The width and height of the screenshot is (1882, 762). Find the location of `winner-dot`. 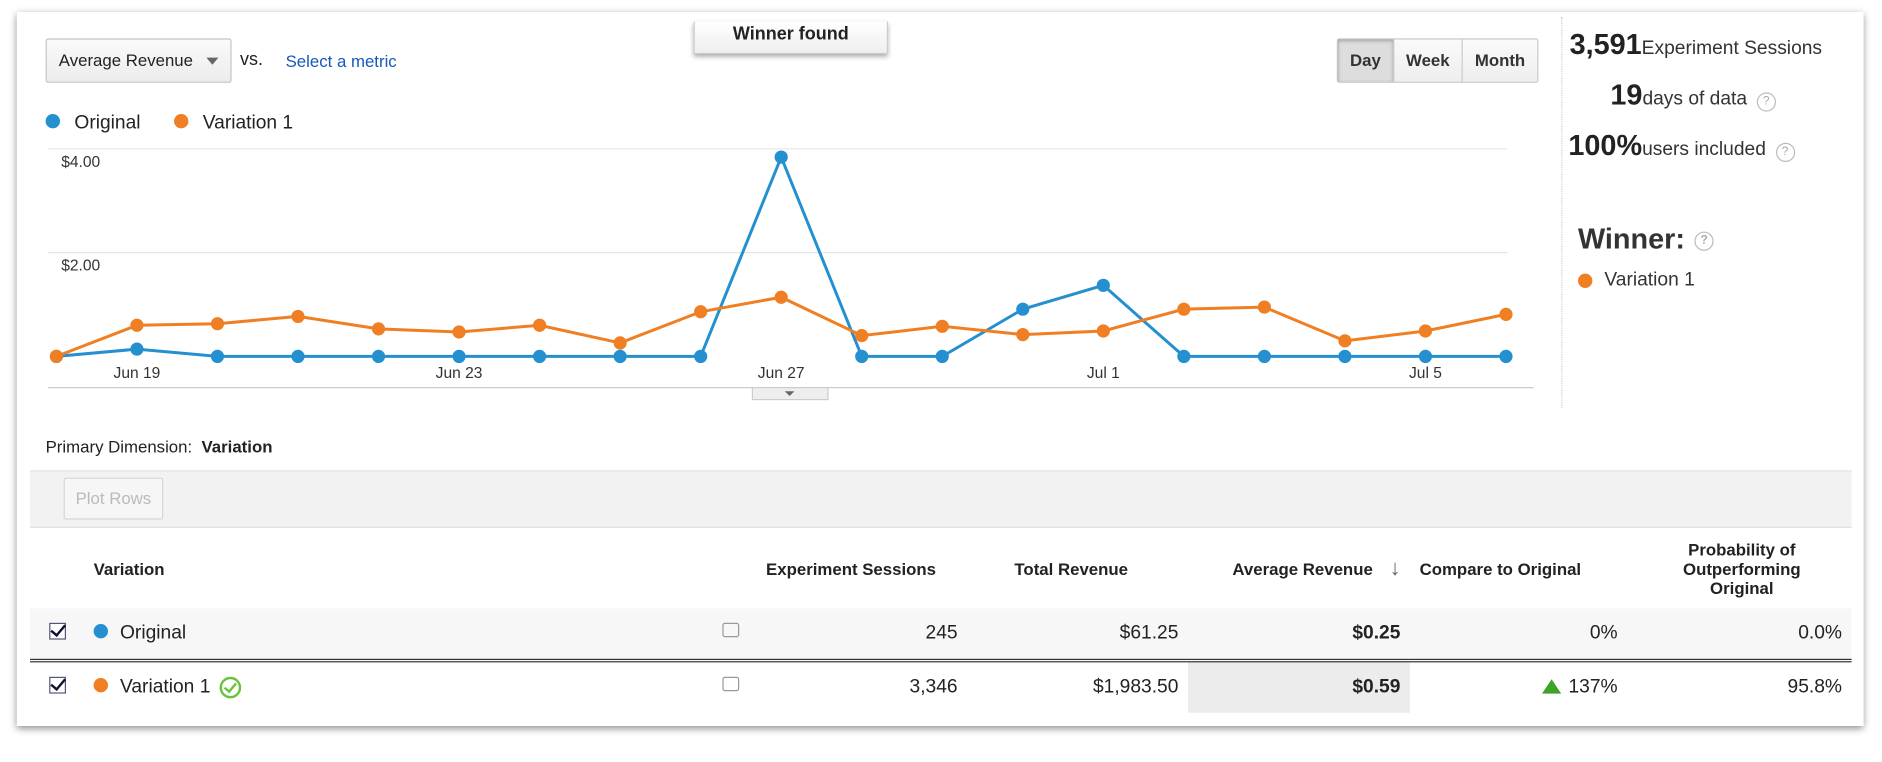

winner-dot is located at coordinates (1585, 280).